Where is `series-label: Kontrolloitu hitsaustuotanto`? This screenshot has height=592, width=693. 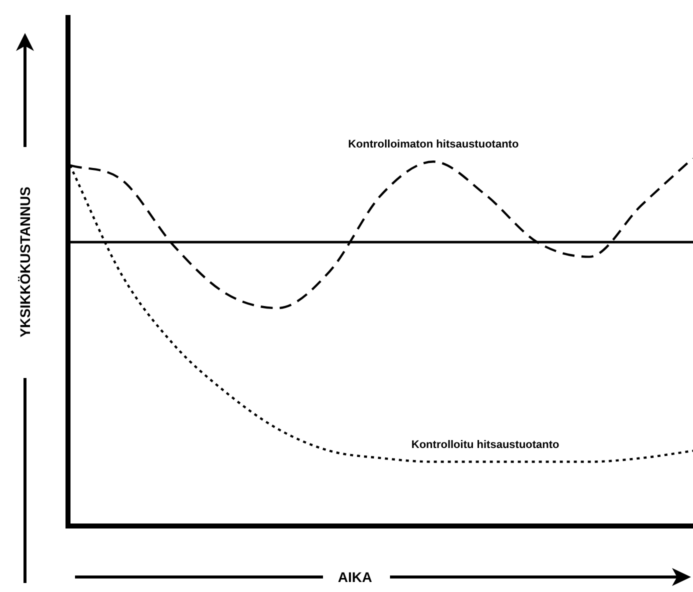
series-label: Kontrolloitu hitsaustuotanto is located at coordinates (485, 444).